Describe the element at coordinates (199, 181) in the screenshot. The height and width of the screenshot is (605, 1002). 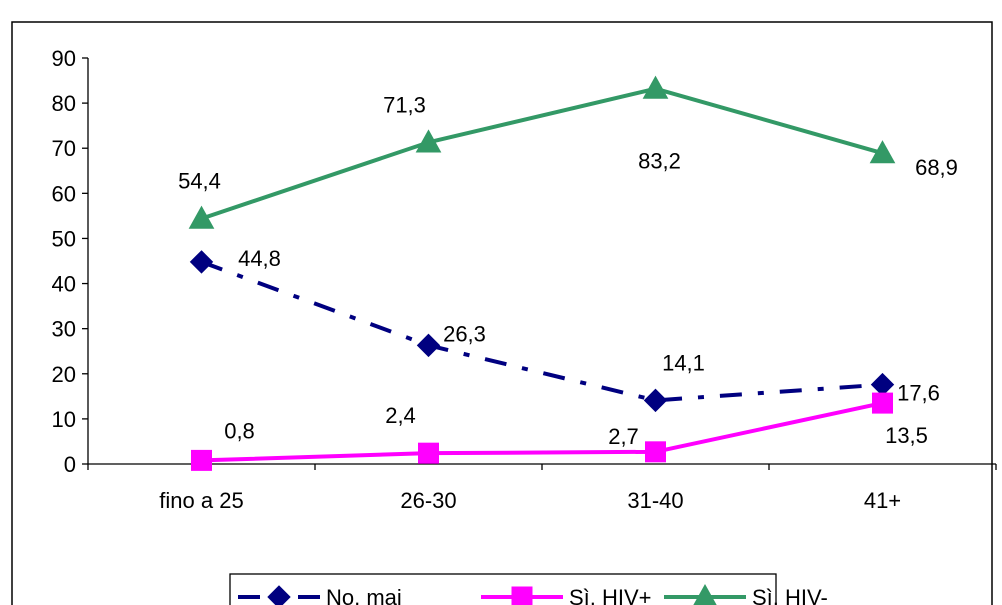
I see `data-label: 54,4` at that location.